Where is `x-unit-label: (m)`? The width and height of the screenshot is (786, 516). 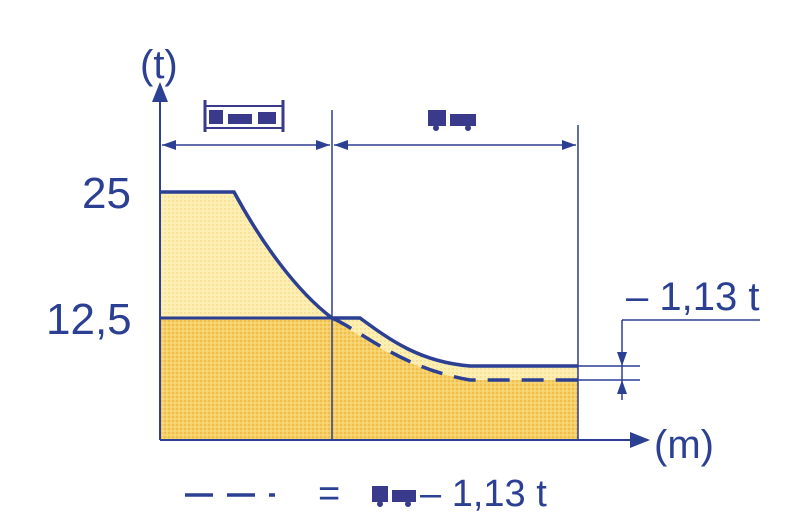
x-unit-label: (m) is located at coordinates (684, 445).